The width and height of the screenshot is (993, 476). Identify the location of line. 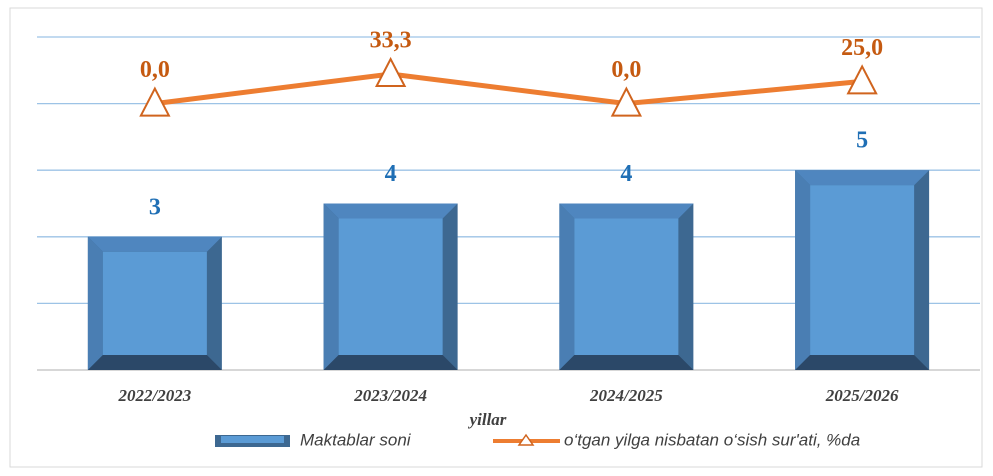
(508, 89).